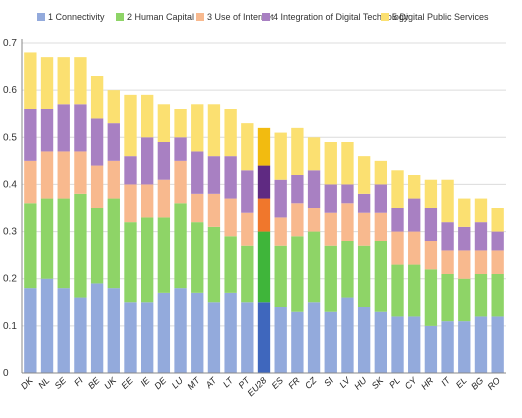 This screenshot has height=418, width=522. Describe the element at coordinates (78, 381) in the screenshot. I see `x-tick-label: FI` at that location.